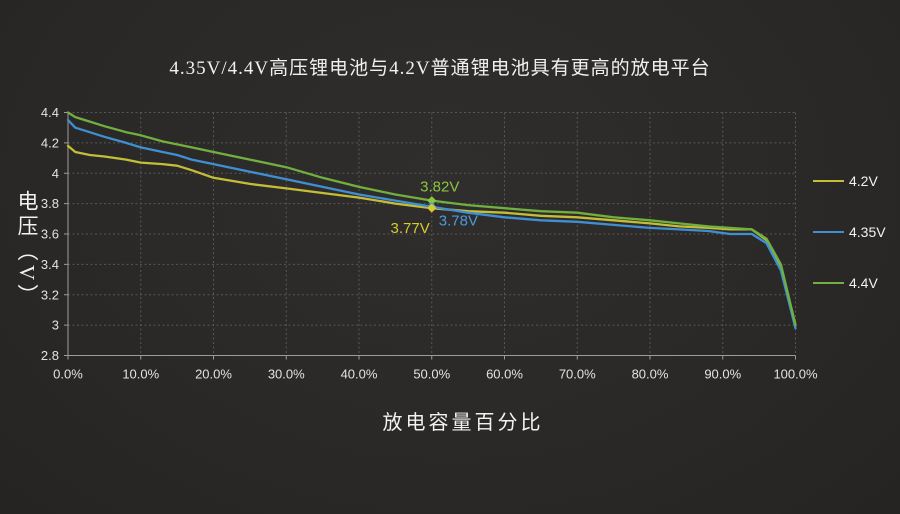 Image resolution: width=900 pixels, height=514 pixels. What do you see at coordinates (68, 374) in the screenshot?
I see `x-tick-label: 0.0%` at bounding box center [68, 374].